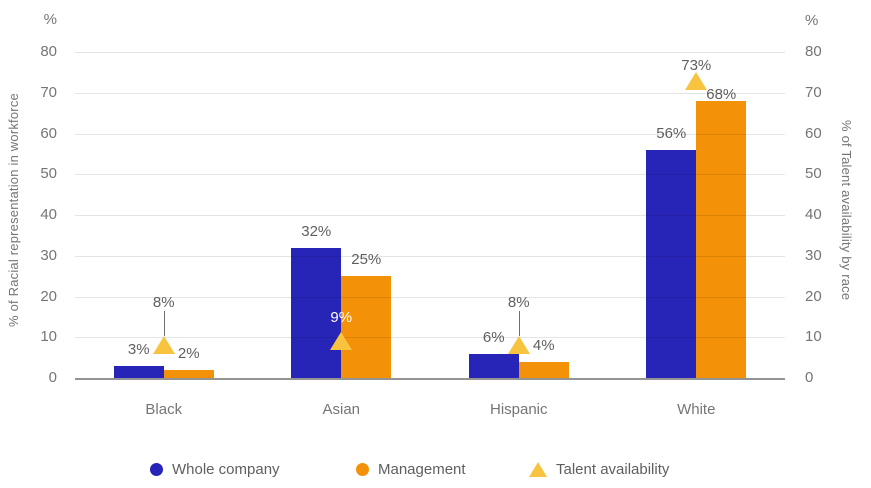 The image size is (871, 488). Describe the element at coordinates (813, 296) in the screenshot. I see `y-tick-right-20: 20` at that location.